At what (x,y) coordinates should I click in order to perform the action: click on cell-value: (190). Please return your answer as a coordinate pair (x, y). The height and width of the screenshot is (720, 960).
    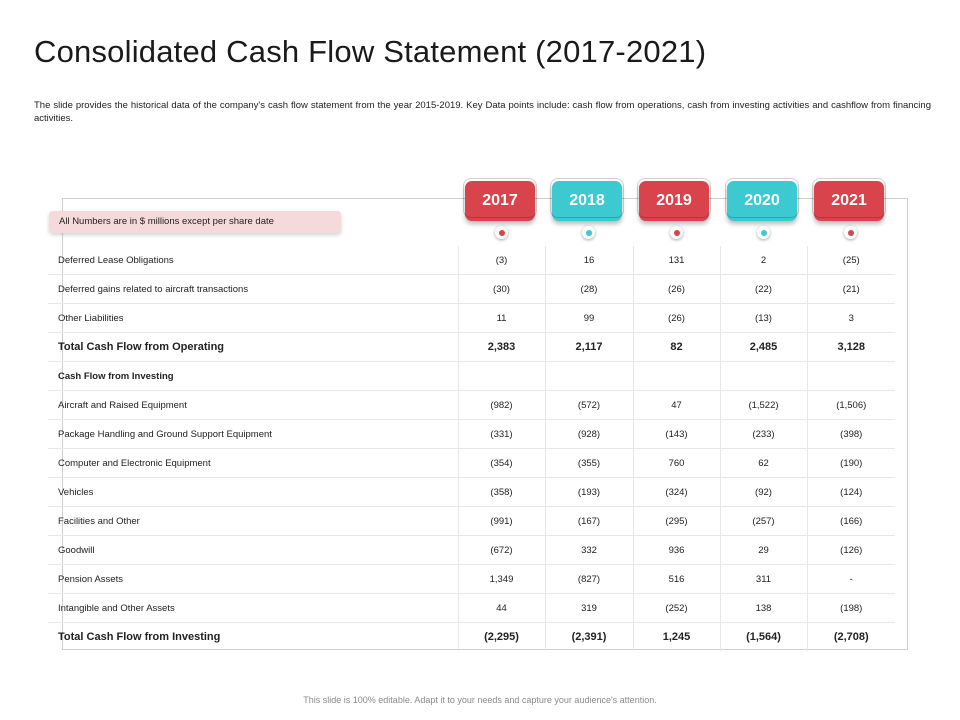
    Looking at the image, I should click on (850, 463).